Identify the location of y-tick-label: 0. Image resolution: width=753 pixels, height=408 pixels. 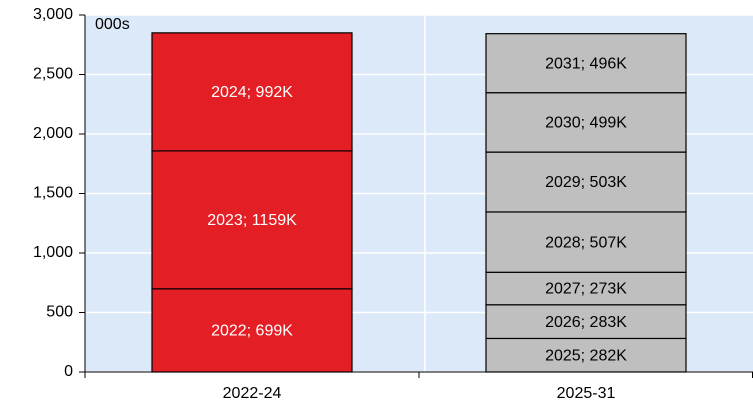
(68, 371).